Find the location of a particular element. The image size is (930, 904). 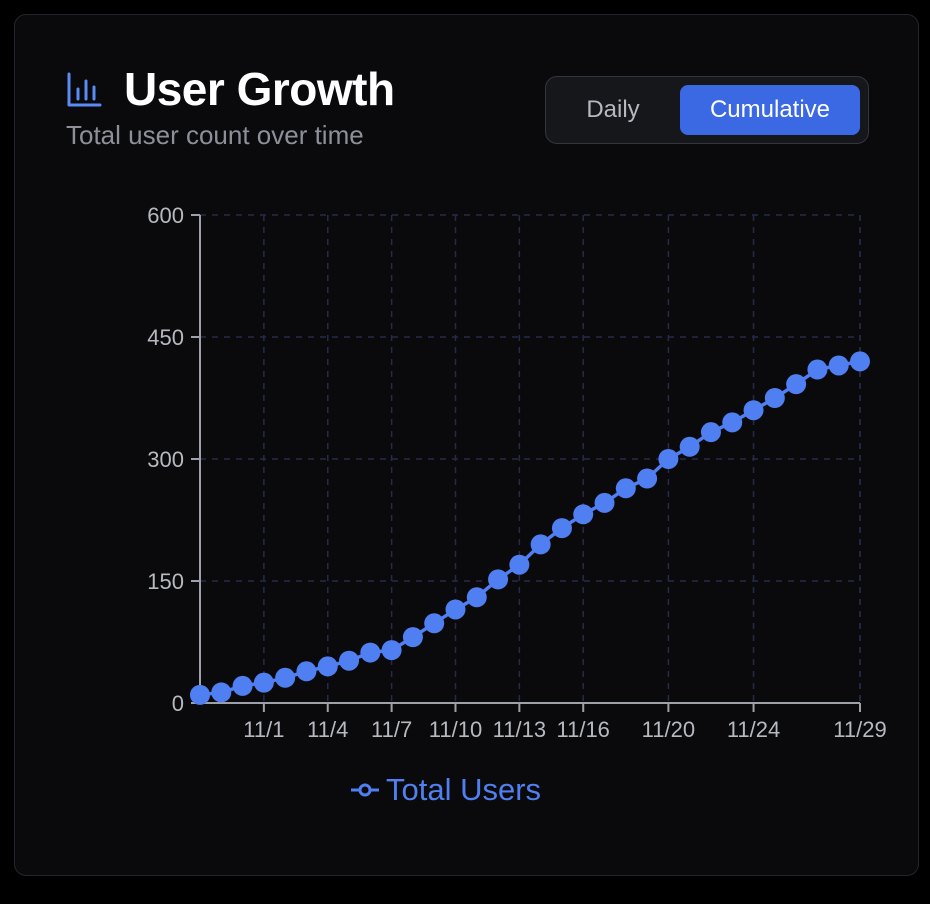

x-tick-label: 11/20 is located at coordinates (668, 729).